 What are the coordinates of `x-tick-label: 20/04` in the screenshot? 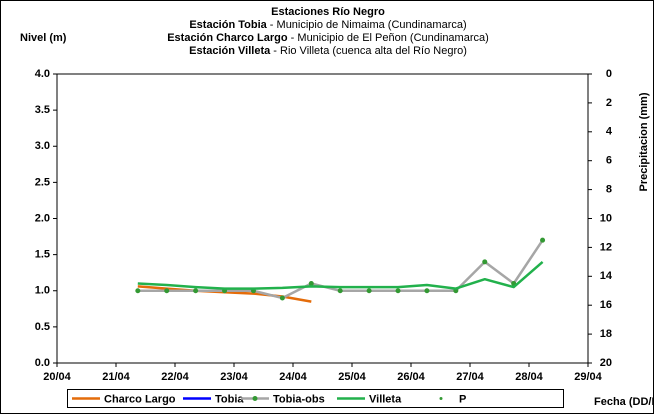 It's located at (57, 377).